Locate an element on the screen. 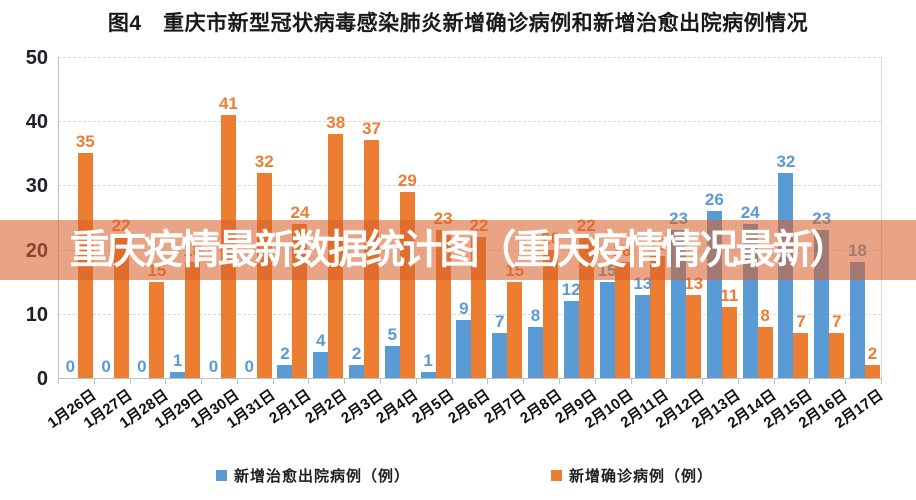  cured-value-2月9日: 12 is located at coordinates (571, 289).